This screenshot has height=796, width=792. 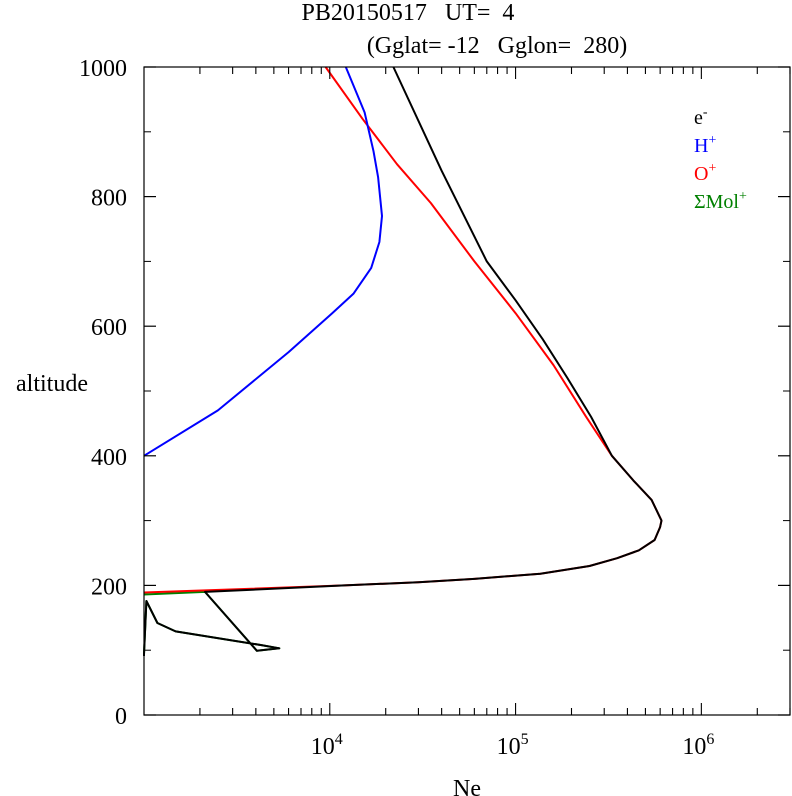 What do you see at coordinates (109, 199) in the screenshot?
I see `y-tick-label: 800` at bounding box center [109, 199].